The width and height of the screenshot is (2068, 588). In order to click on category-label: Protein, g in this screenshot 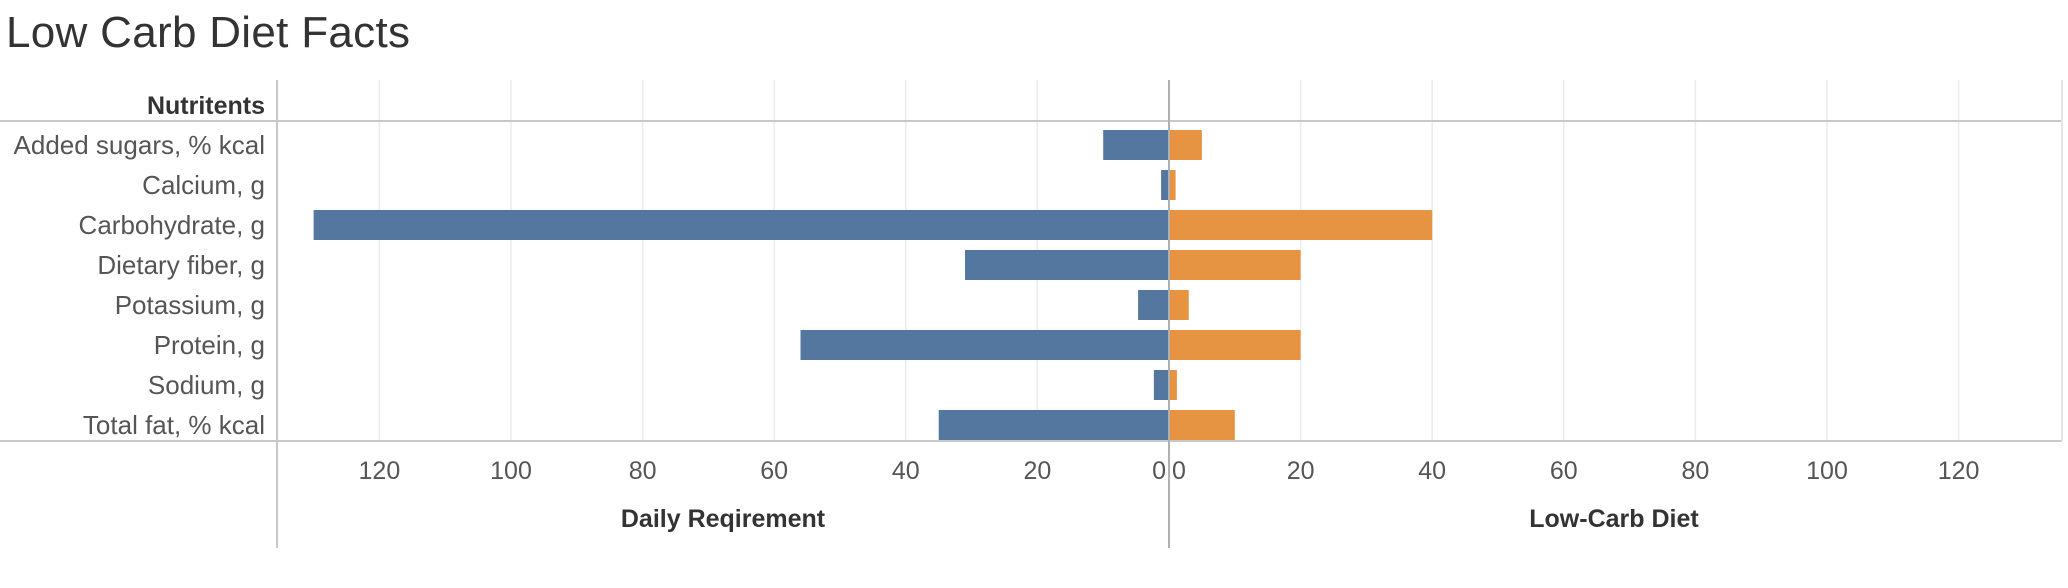, I will do `click(209, 345)`.